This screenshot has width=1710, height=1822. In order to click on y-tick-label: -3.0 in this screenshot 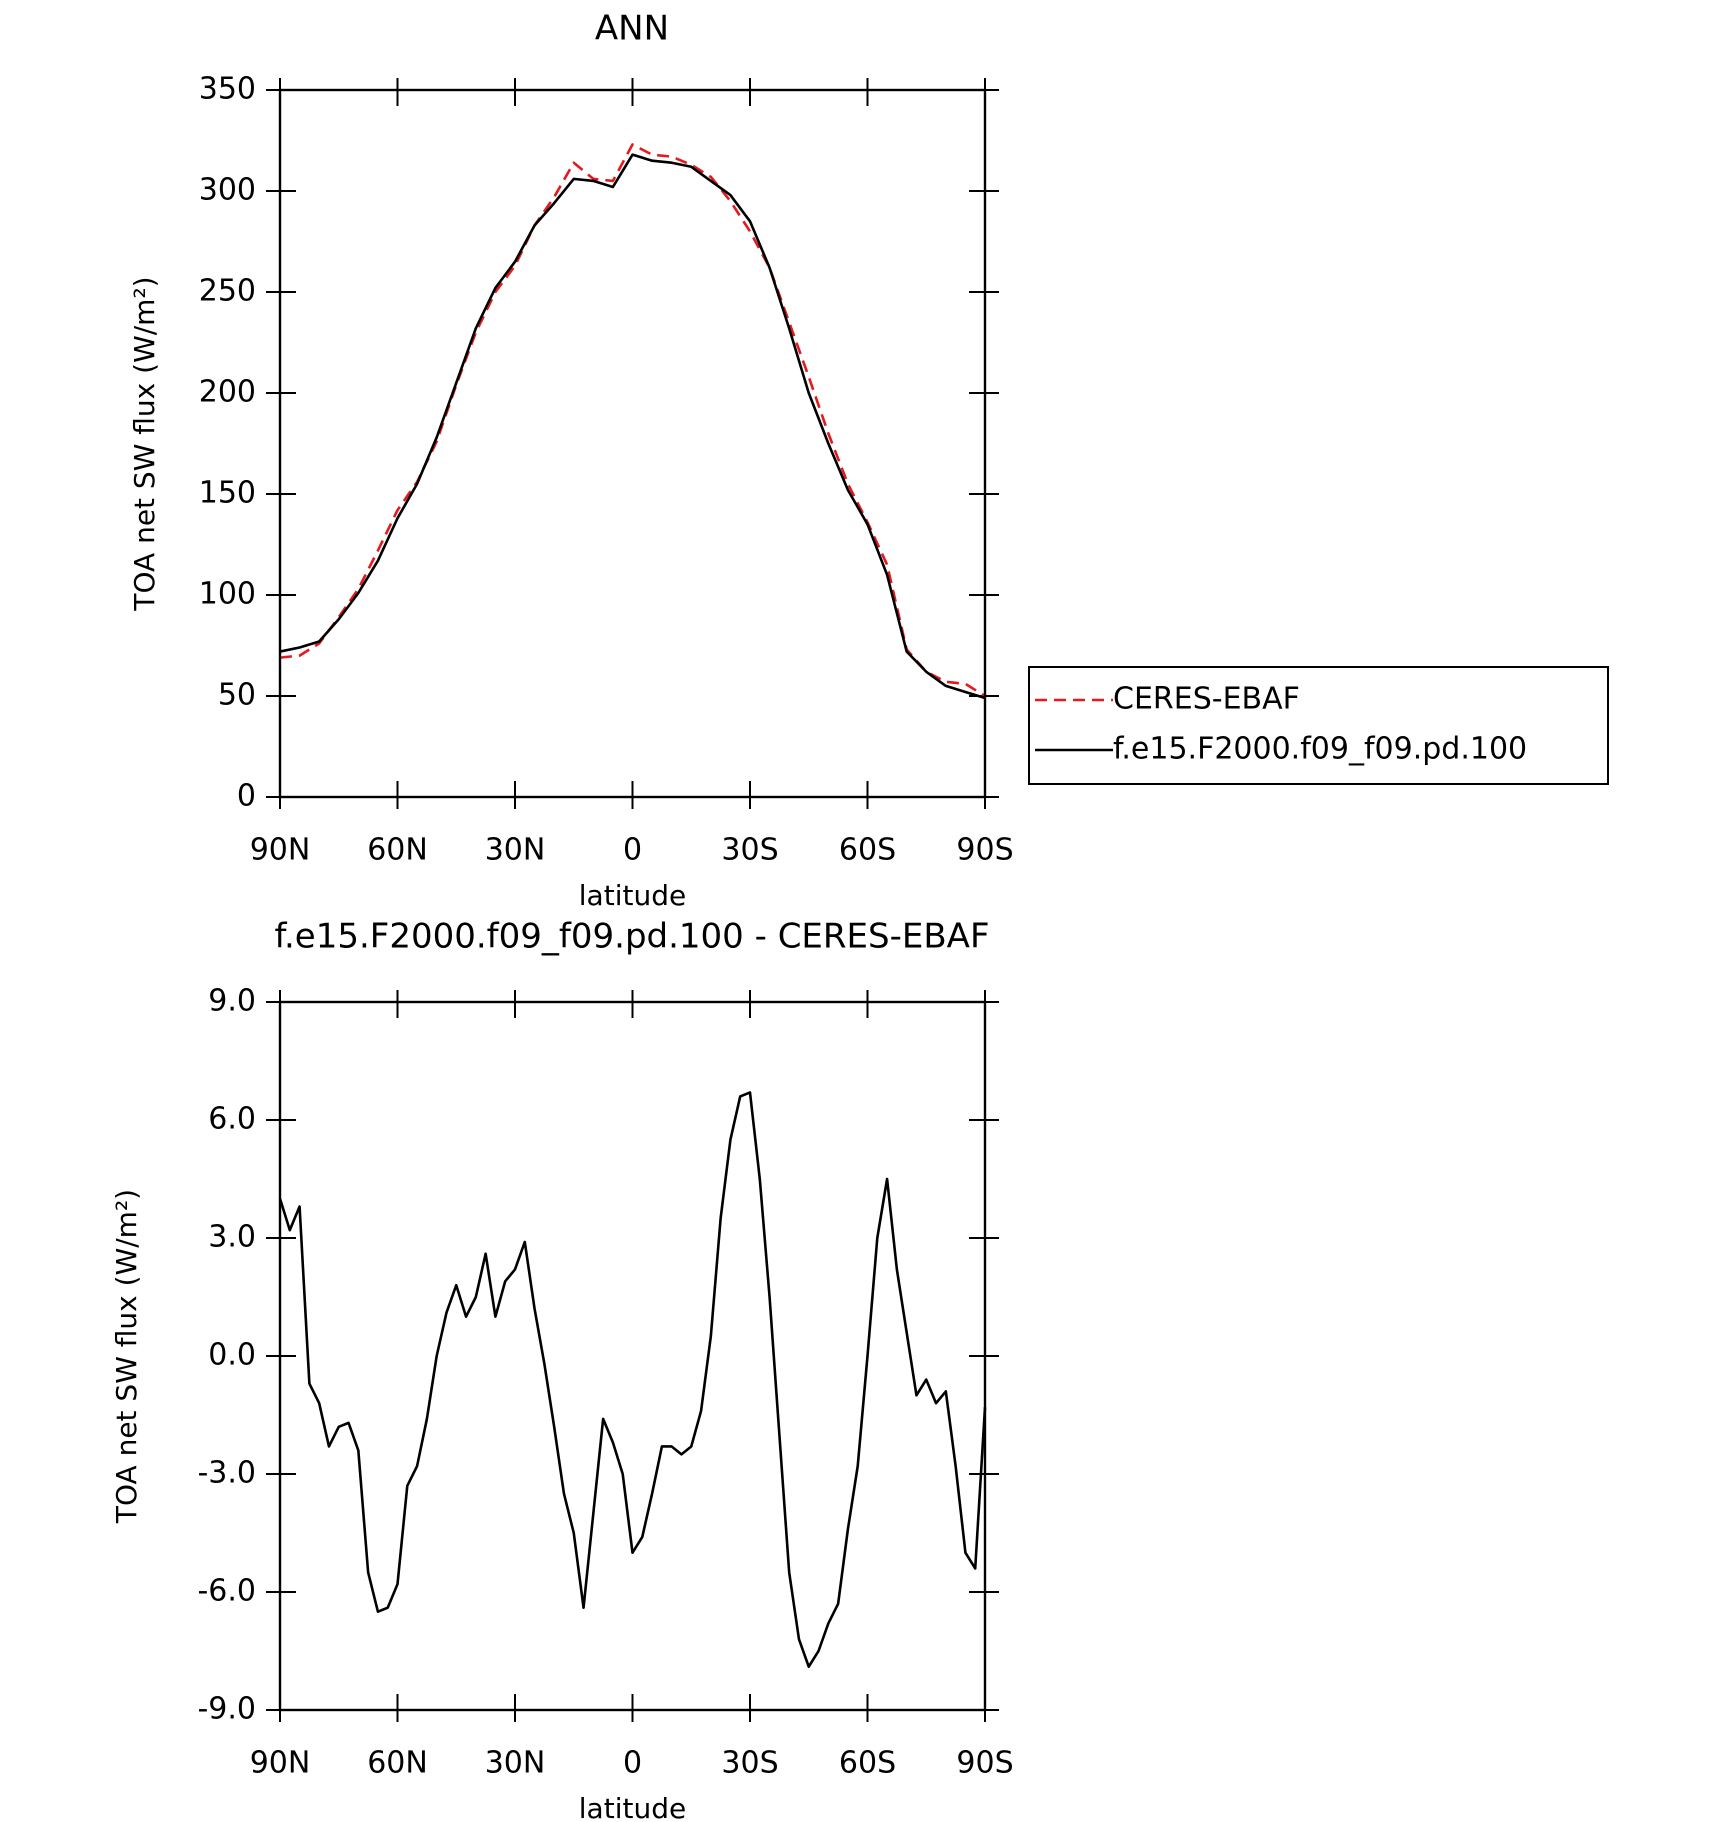, I will do `click(226, 1473)`.